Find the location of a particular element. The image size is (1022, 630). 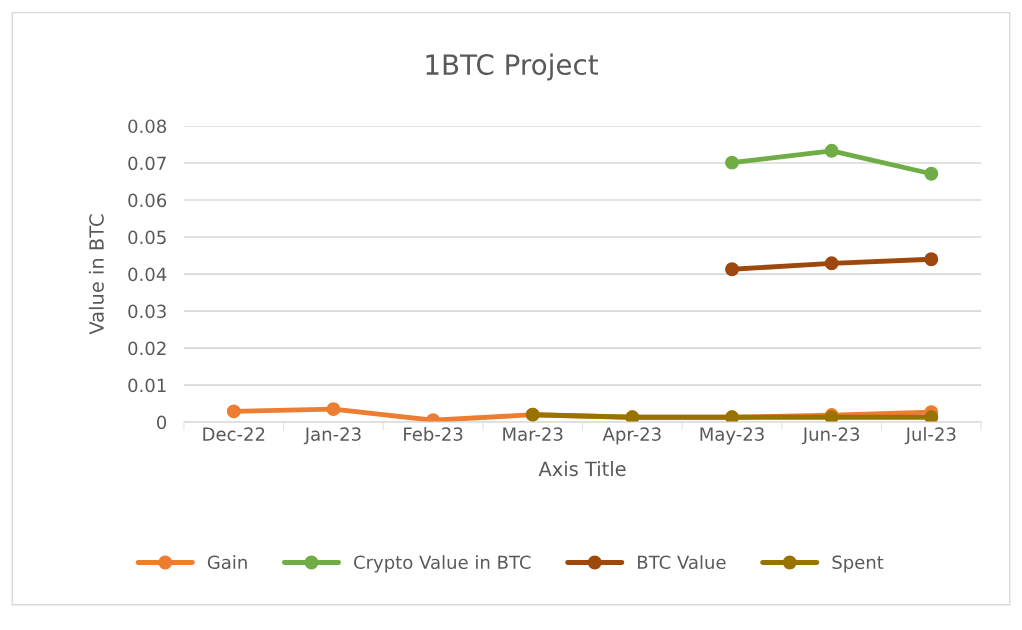

chart-title: 1BTC Project is located at coordinates (512, 67).